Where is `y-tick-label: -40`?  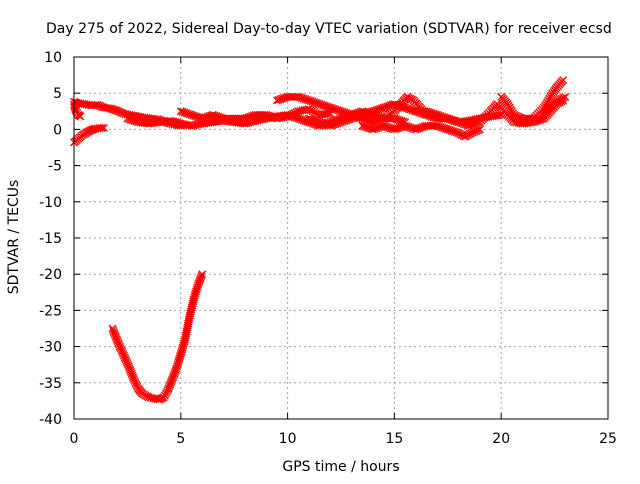
y-tick-label: -40 is located at coordinates (50, 420).